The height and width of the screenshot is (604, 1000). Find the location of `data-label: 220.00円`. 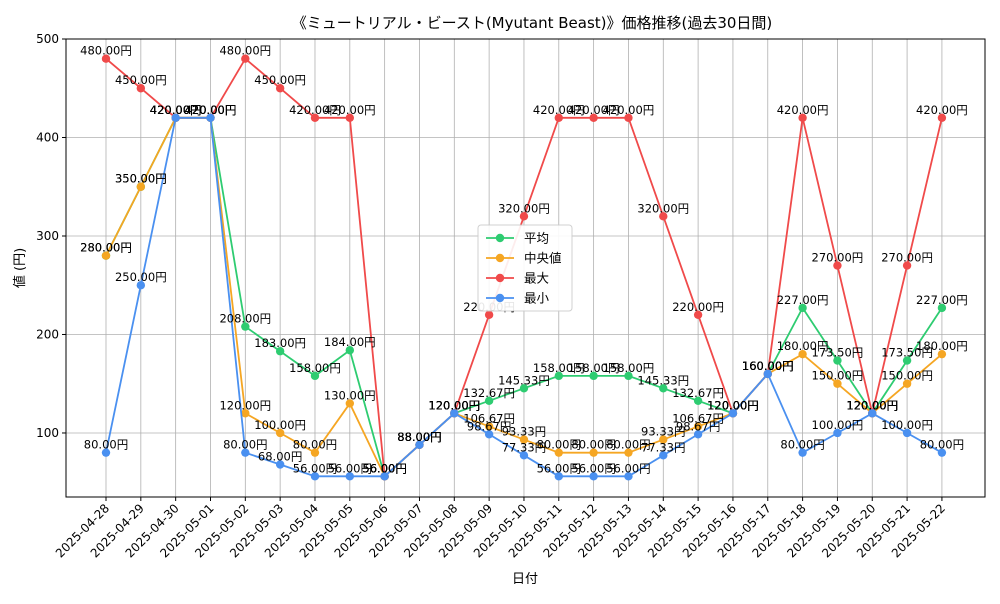

data-label: 220.00円 is located at coordinates (698, 307).